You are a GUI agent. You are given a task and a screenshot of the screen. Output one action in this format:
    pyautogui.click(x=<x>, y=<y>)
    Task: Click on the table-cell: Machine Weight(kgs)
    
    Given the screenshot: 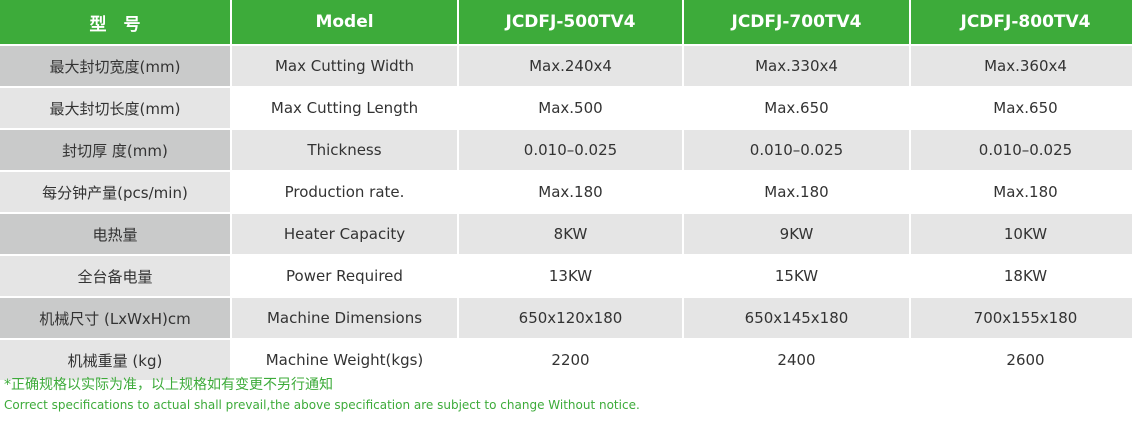 What is the action you would take?
    pyautogui.click(x=344, y=360)
    